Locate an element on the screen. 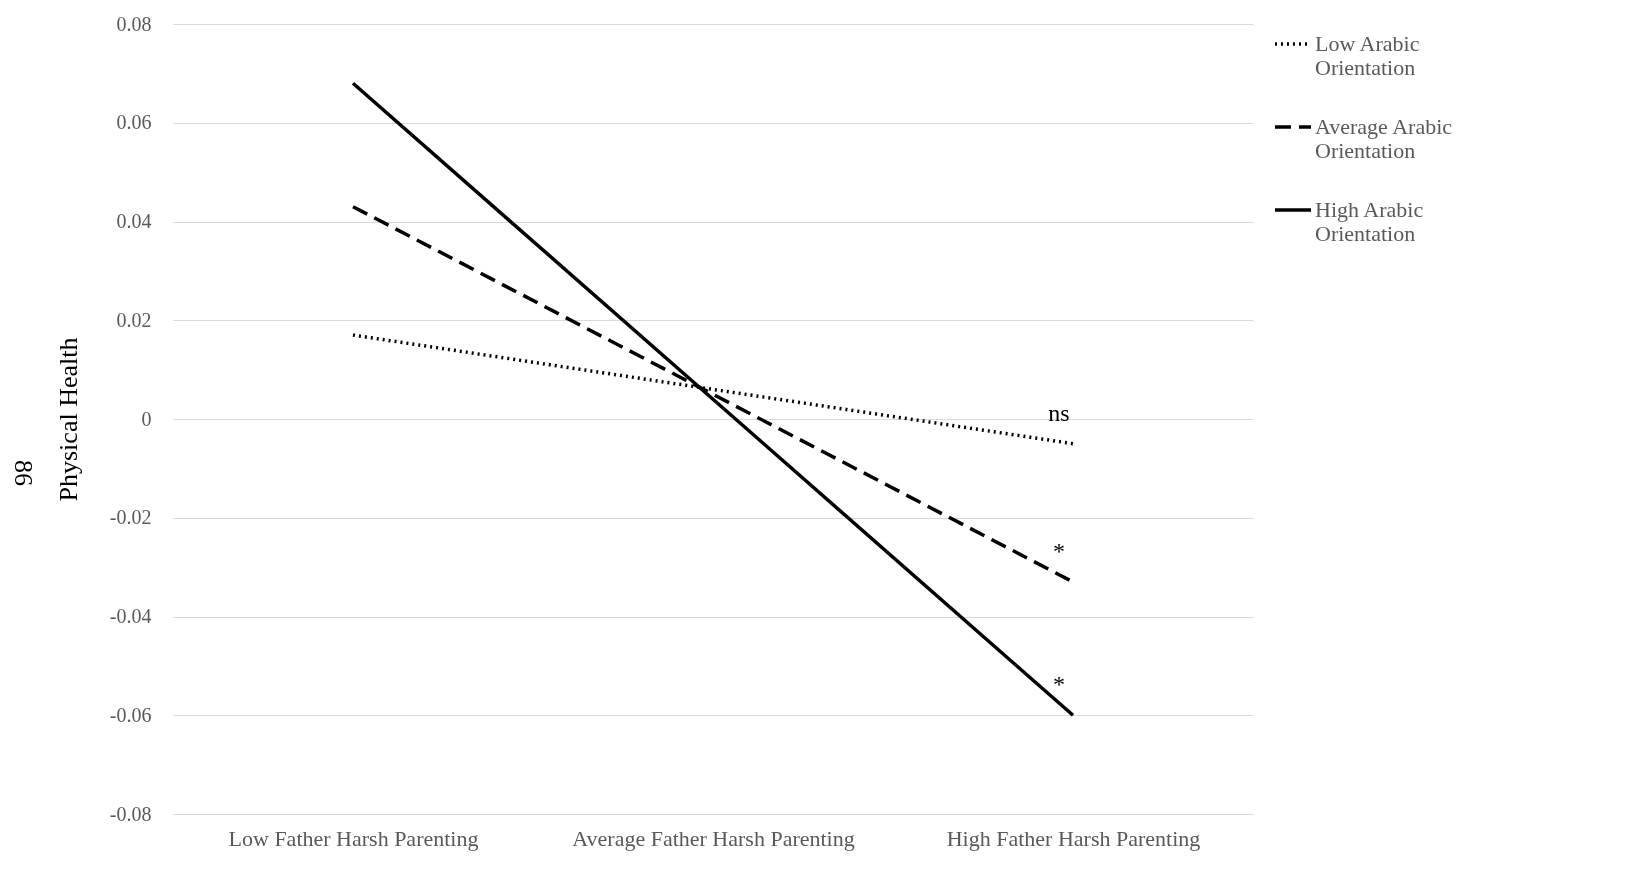 This screenshot has width=1641, height=882. legend-label: Low Arabic Orientation is located at coordinates (1367, 55).